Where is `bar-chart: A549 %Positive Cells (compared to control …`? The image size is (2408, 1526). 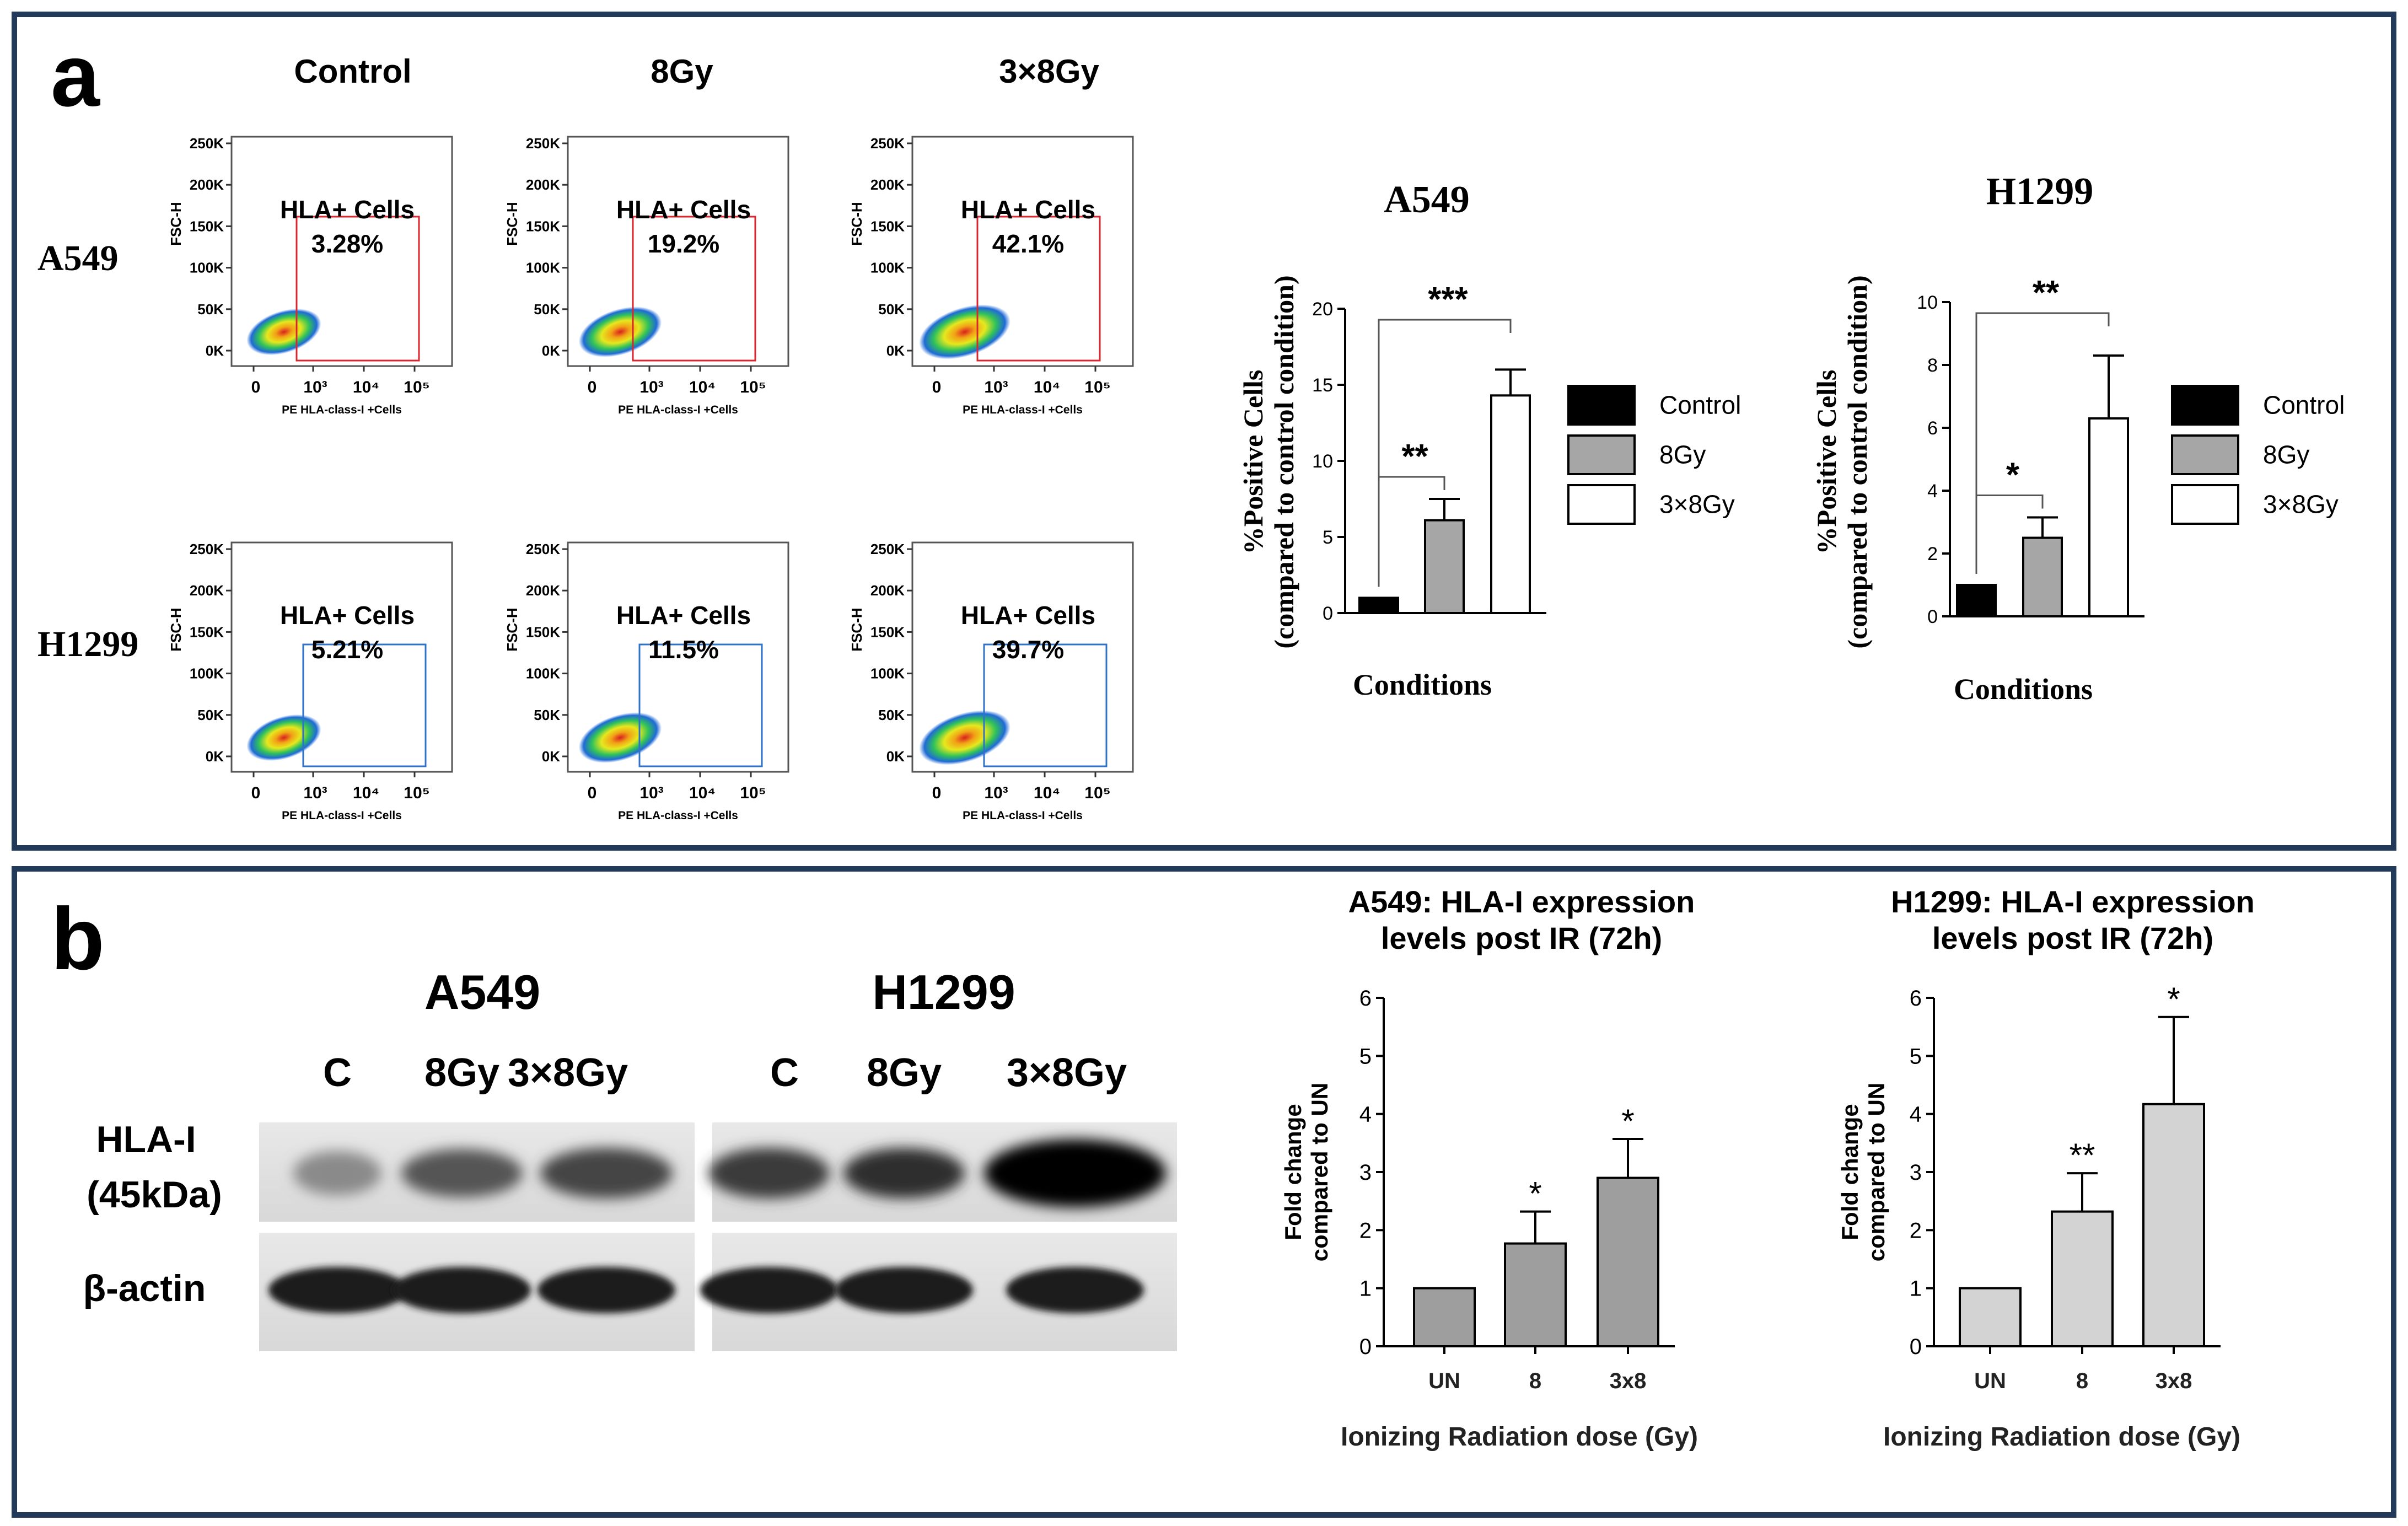 bar-chart: A549 %Positive Cells (compared to control … is located at coordinates (1489, 440).